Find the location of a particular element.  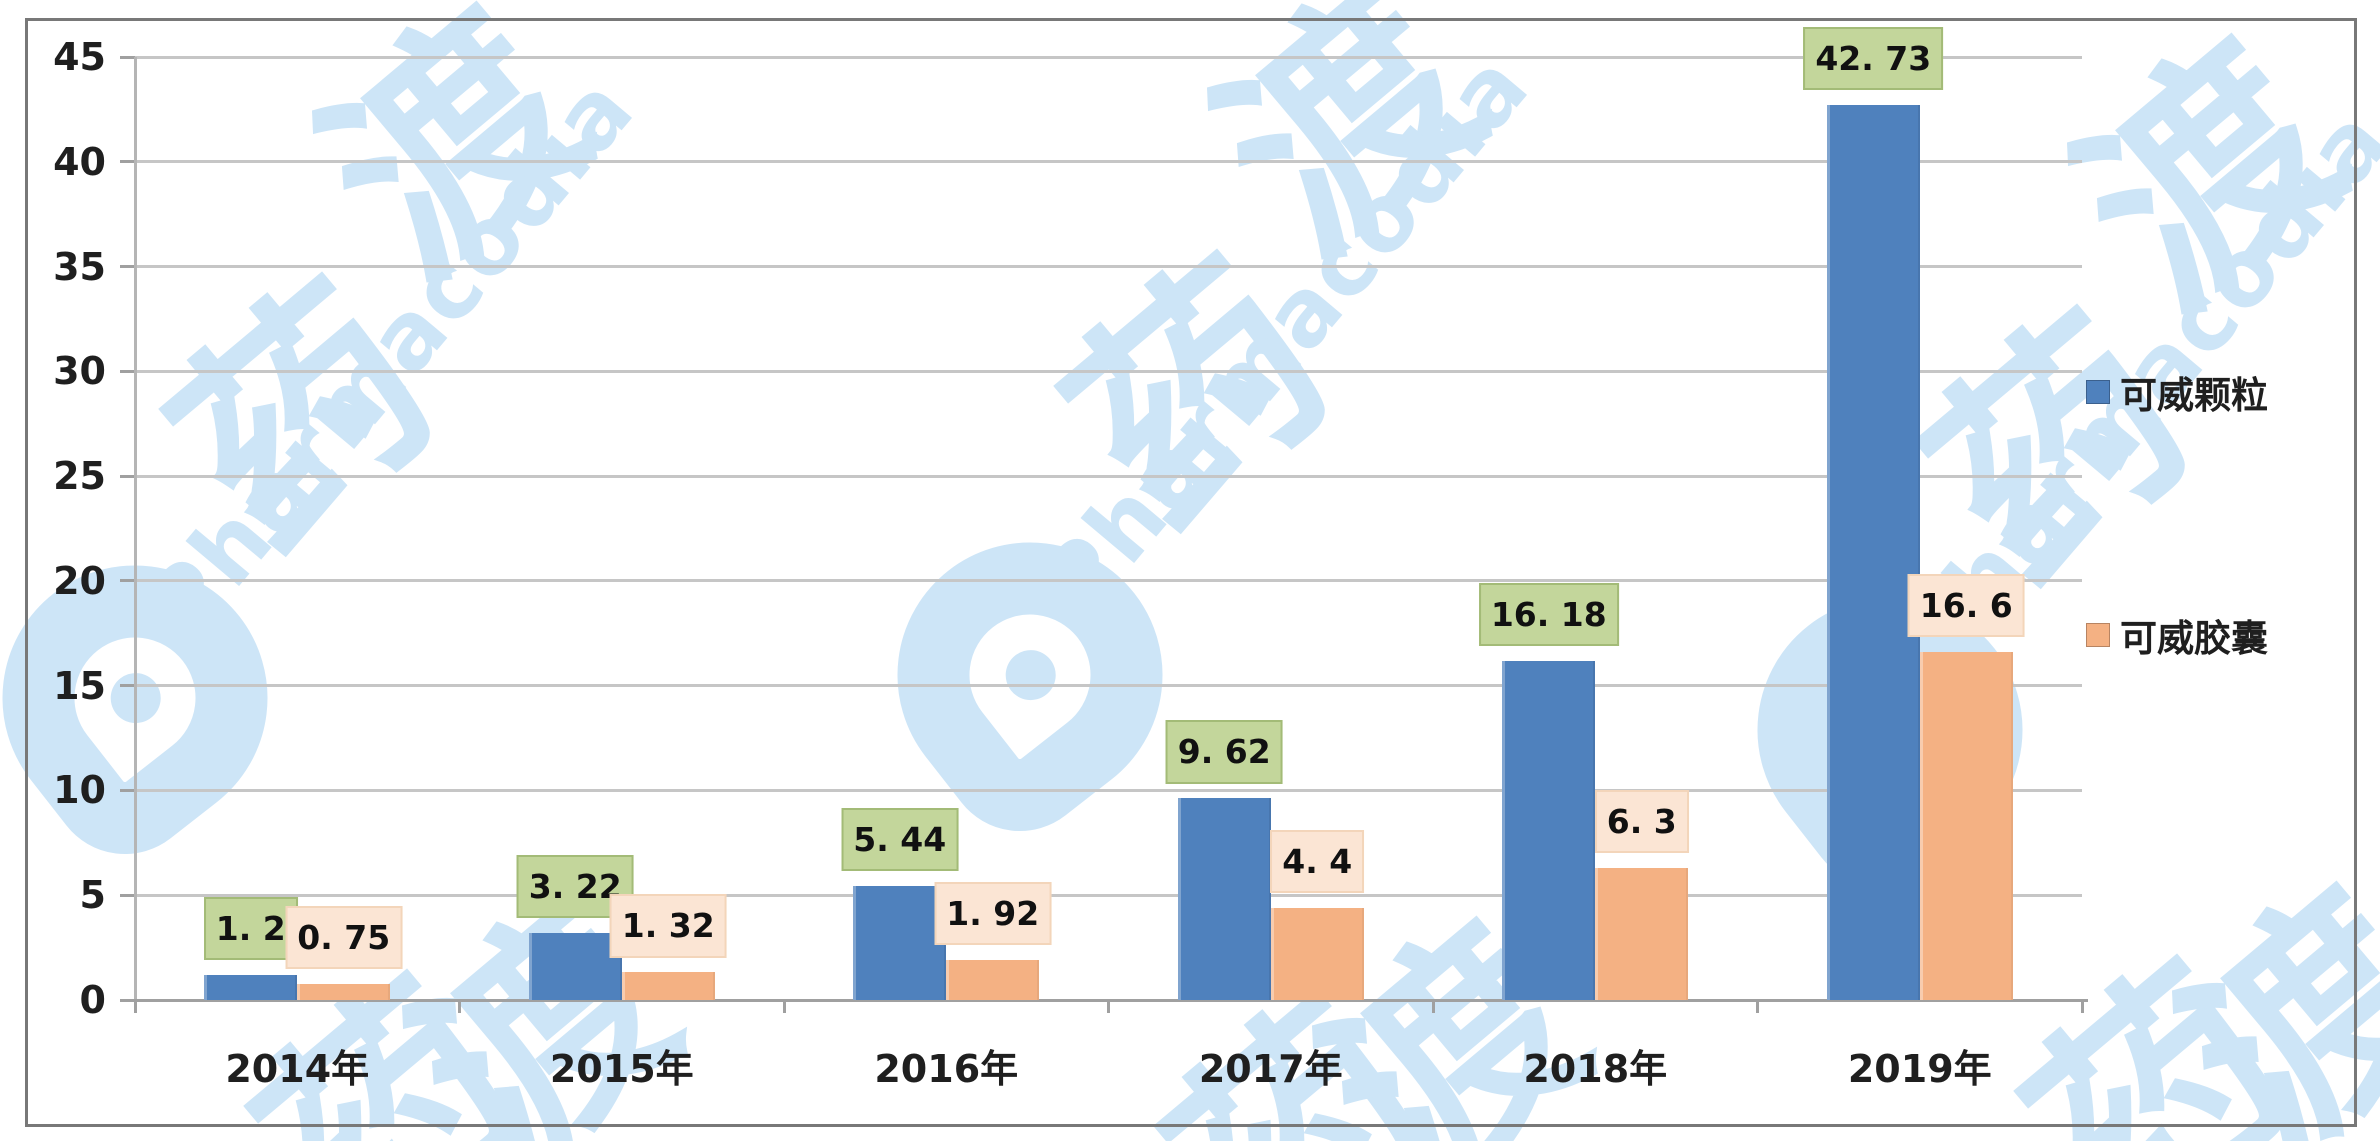

y-axis-tick-label: 20 is located at coordinates (79, 580).